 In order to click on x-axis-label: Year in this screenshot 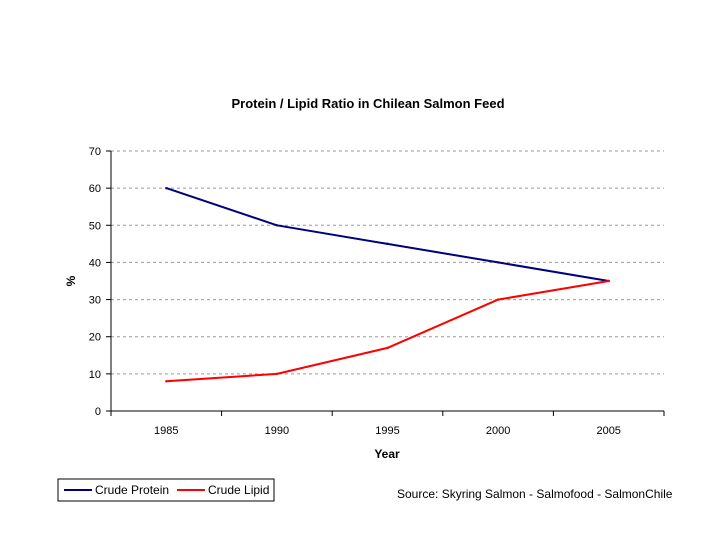, I will do `click(387, 454)`.